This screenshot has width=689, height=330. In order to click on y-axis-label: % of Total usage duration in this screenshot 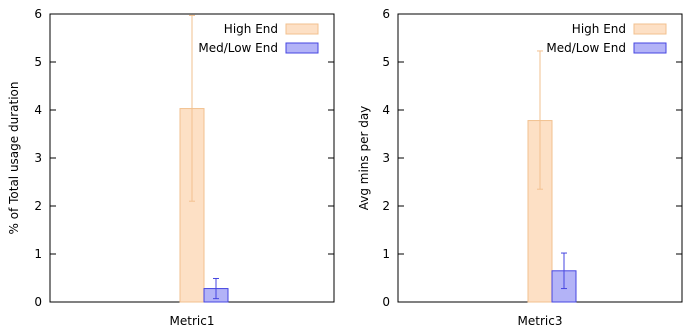, I will do `click(14, 158)`.